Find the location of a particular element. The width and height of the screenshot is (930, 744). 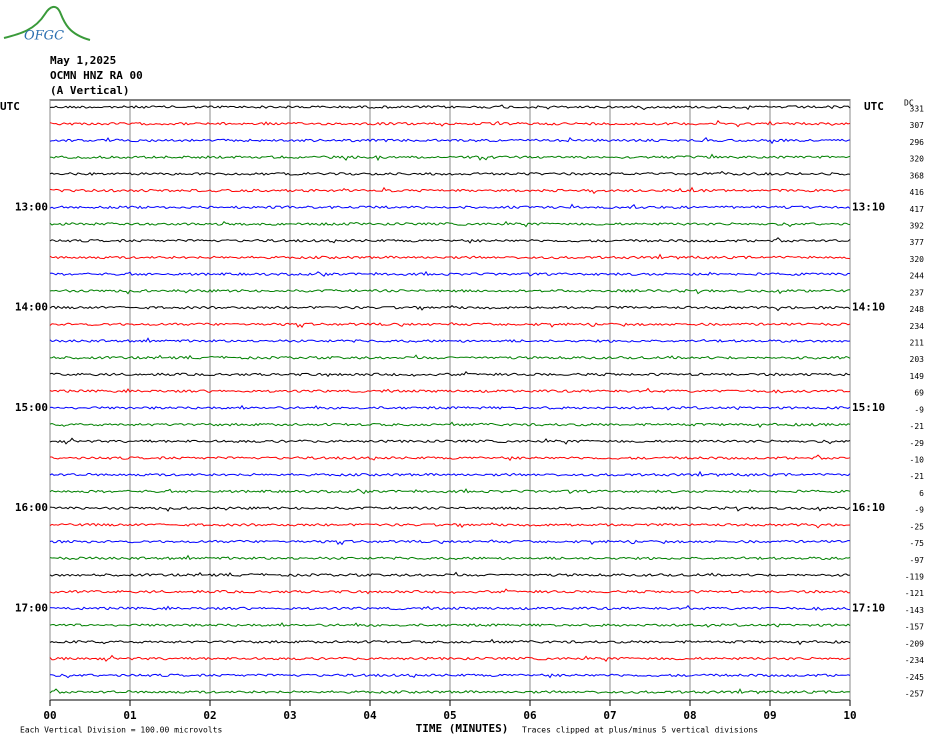

dc-offset-label: 149 is located at coordinates (917, 376).